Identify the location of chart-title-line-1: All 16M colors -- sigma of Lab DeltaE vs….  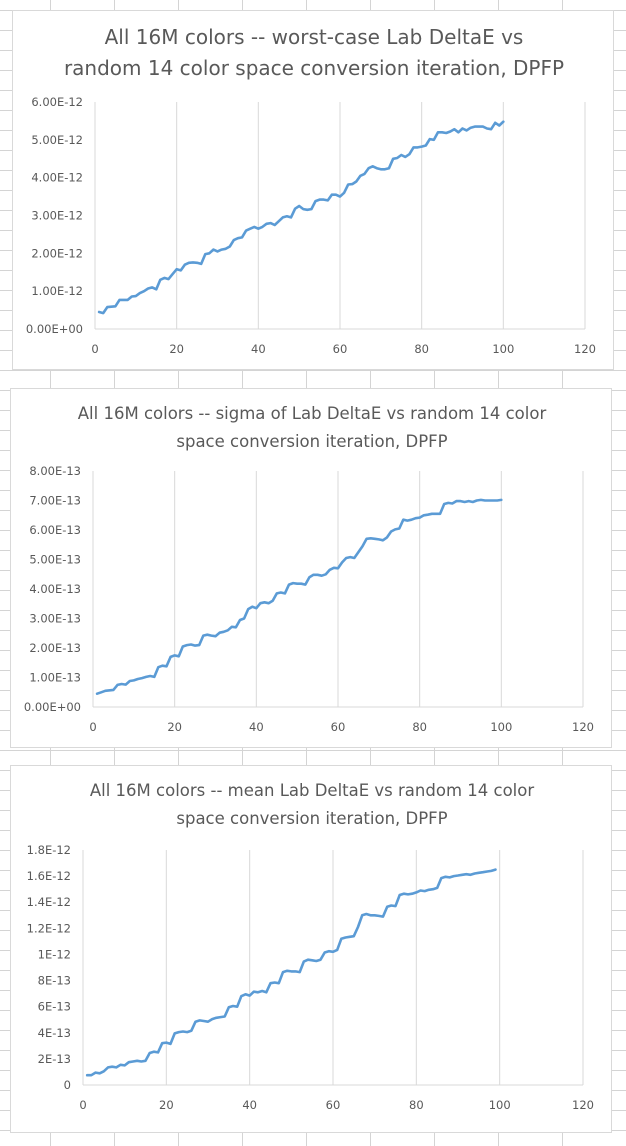
(312, 413).